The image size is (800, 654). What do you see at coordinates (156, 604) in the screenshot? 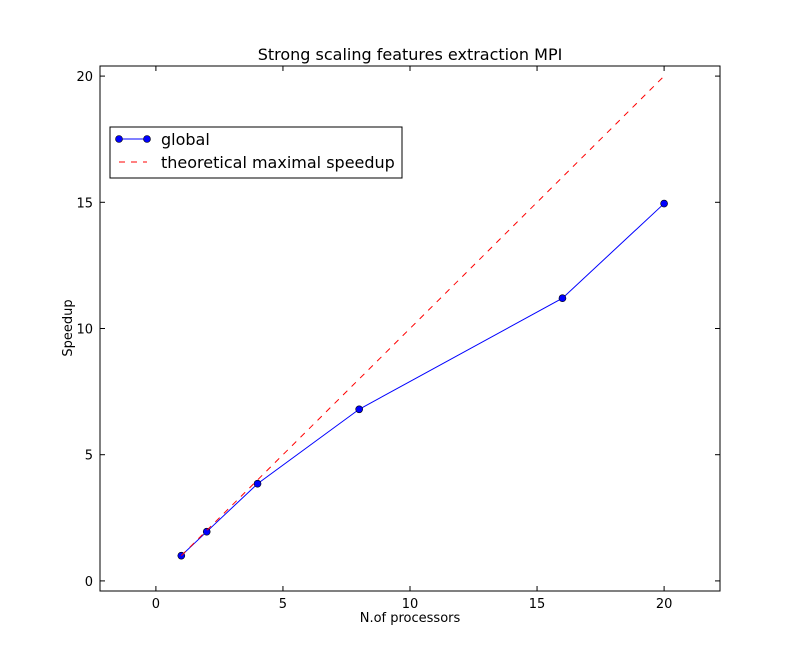
I see `x-tick-label: 0` at bounding box center [156, 604].